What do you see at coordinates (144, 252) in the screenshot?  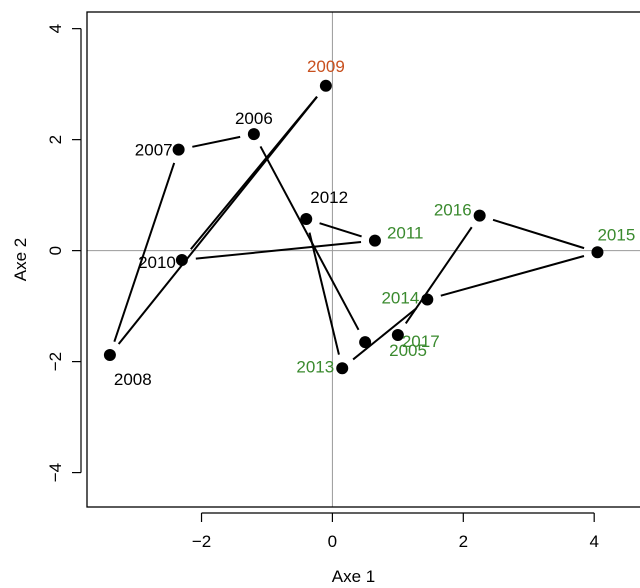 I see `segment-2007-2008` at bounding box center [144, 252].